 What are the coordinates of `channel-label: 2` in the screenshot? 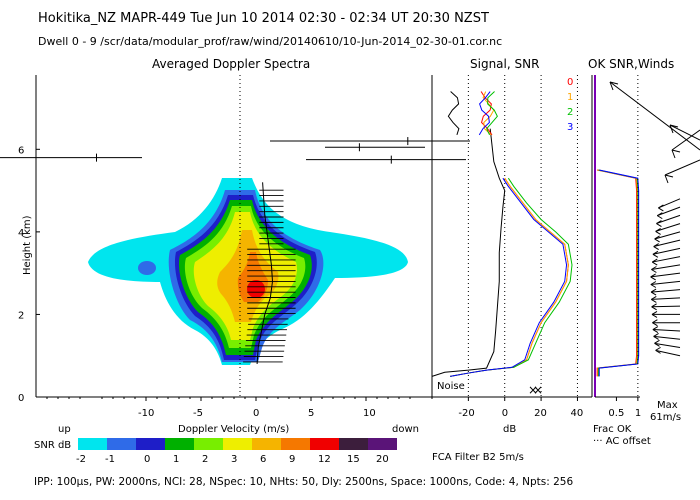 It's located at (570, 112).